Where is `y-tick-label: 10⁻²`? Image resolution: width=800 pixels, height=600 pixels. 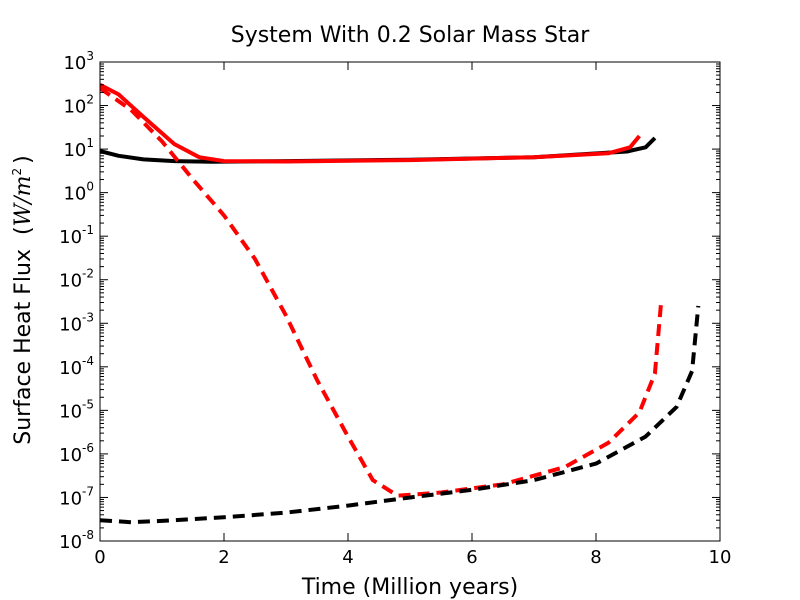 y-tick-label: 10⁻² is located at coordinates (76, 279).